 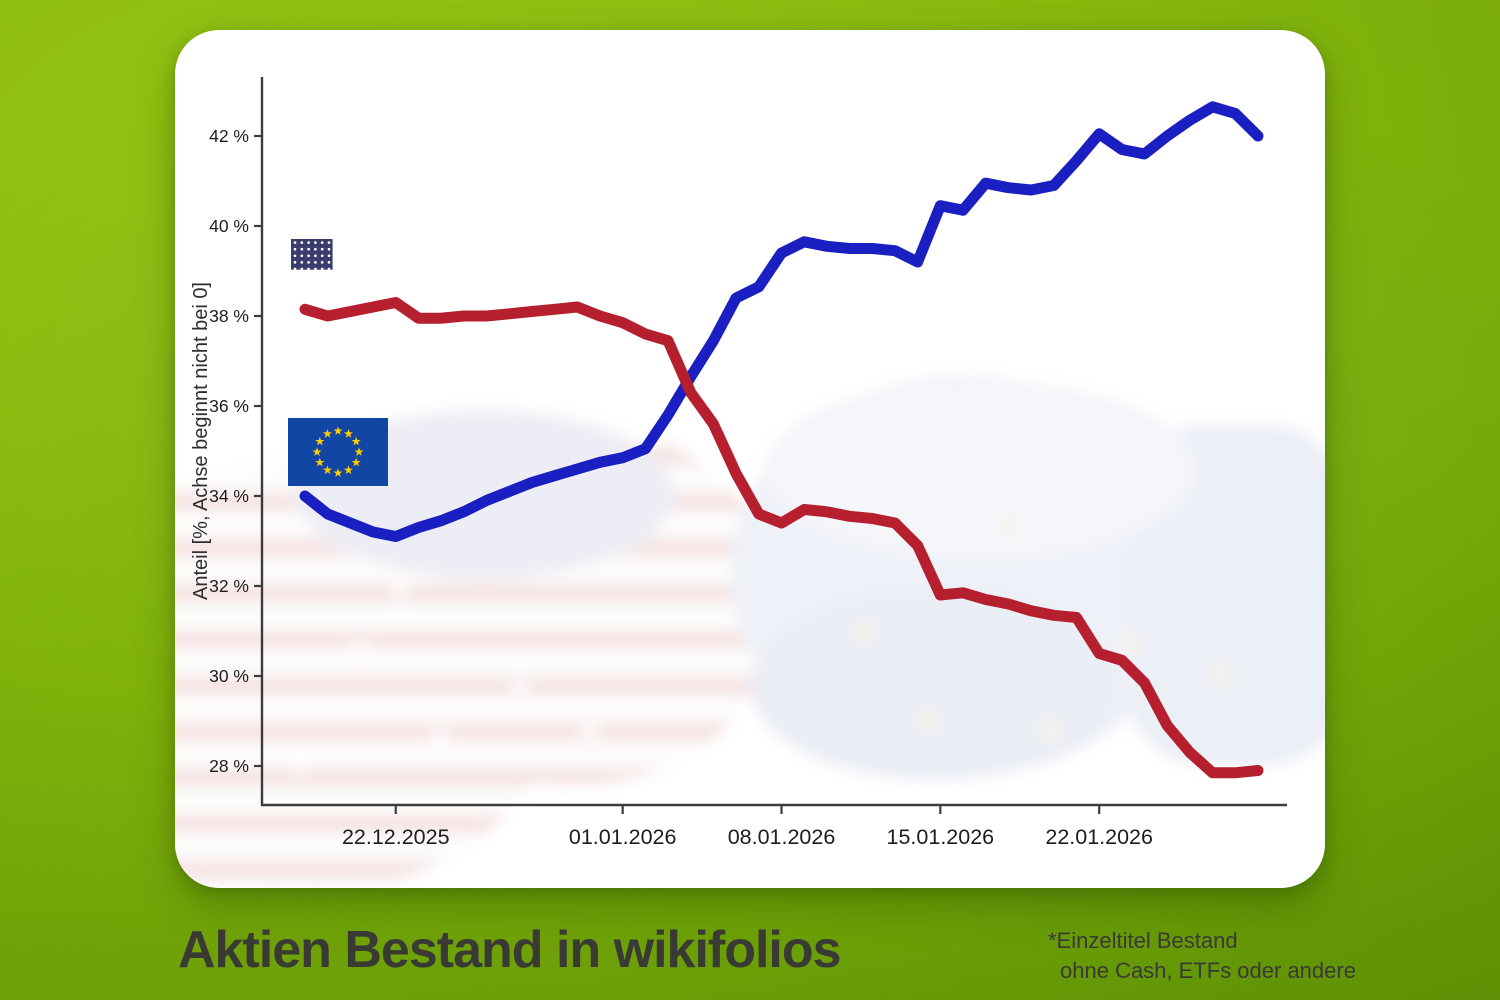 What do you see at coordinates (229, 316) in the screenshot?
I see `y-tick-label: 38 %` at bounding box center [229, 316].